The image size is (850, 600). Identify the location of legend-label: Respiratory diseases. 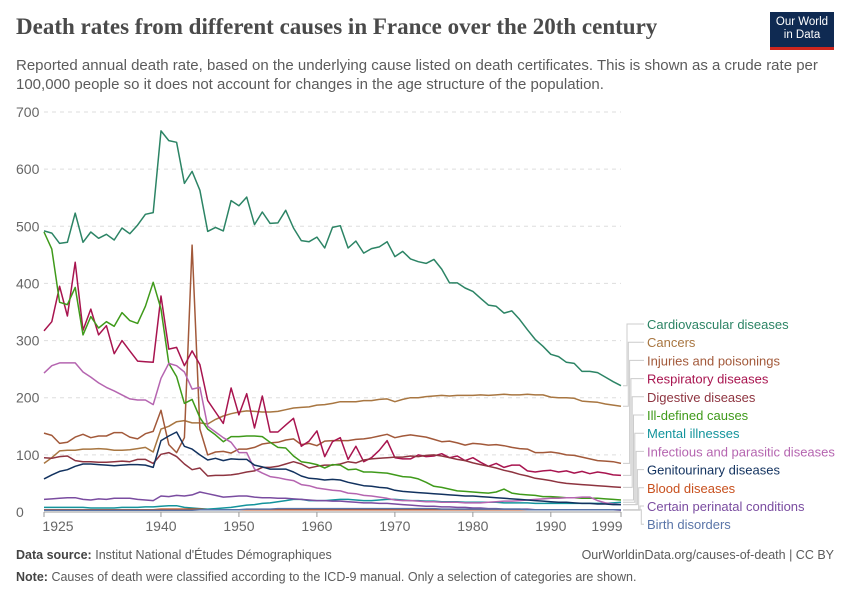
(708, 379).